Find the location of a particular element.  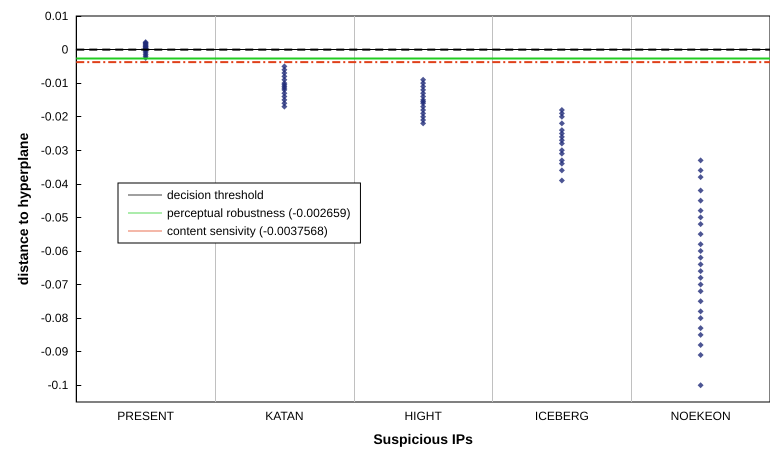

legend-label: decision threshold is located at coordinates (215, 195).